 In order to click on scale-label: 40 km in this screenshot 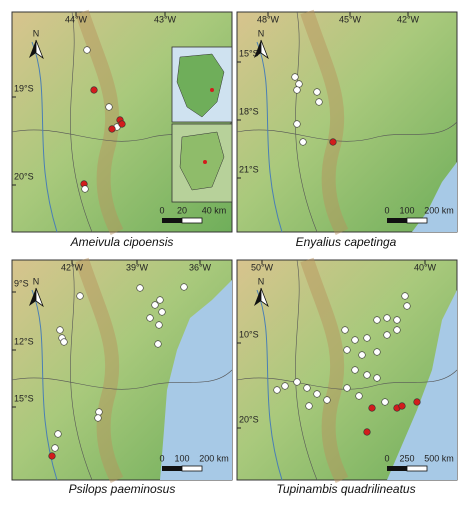, I will do `click(214, 210)`.